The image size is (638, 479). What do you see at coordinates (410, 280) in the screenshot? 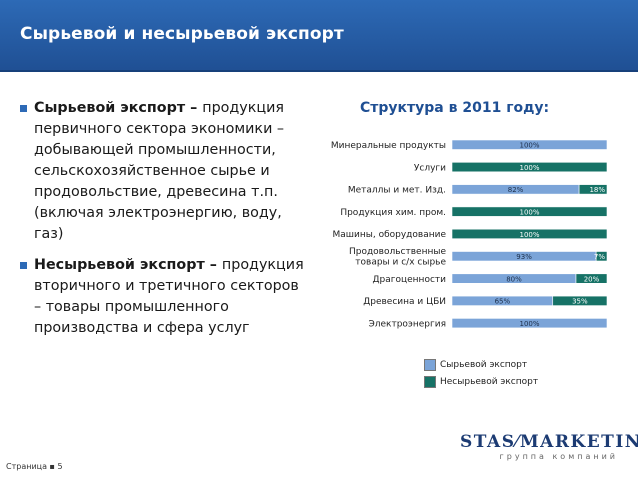
I see `category-label: Драгоценности` at bounding box center [410, 280].